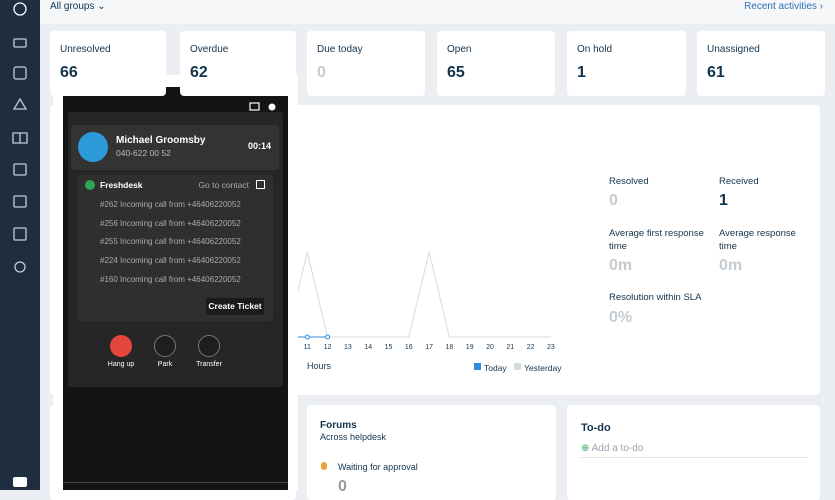 The width and height of the screenshot is (835, 500). I want to click on stat-value: 65, so click(456, 72).